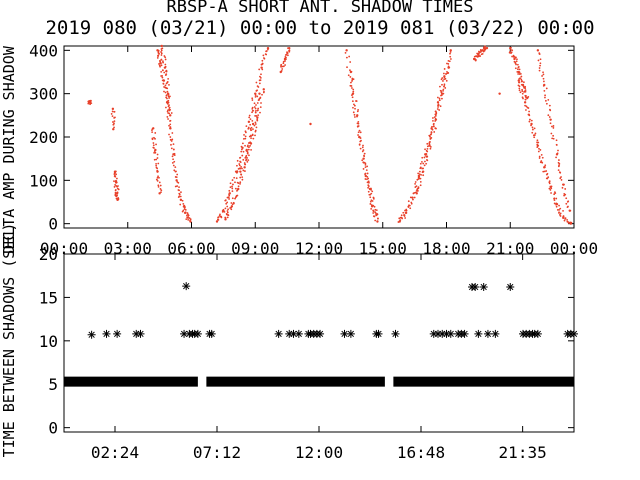  I want to click on top-y-axis-label: DELTA AMP DURING SHADOW, so click(9, 149).